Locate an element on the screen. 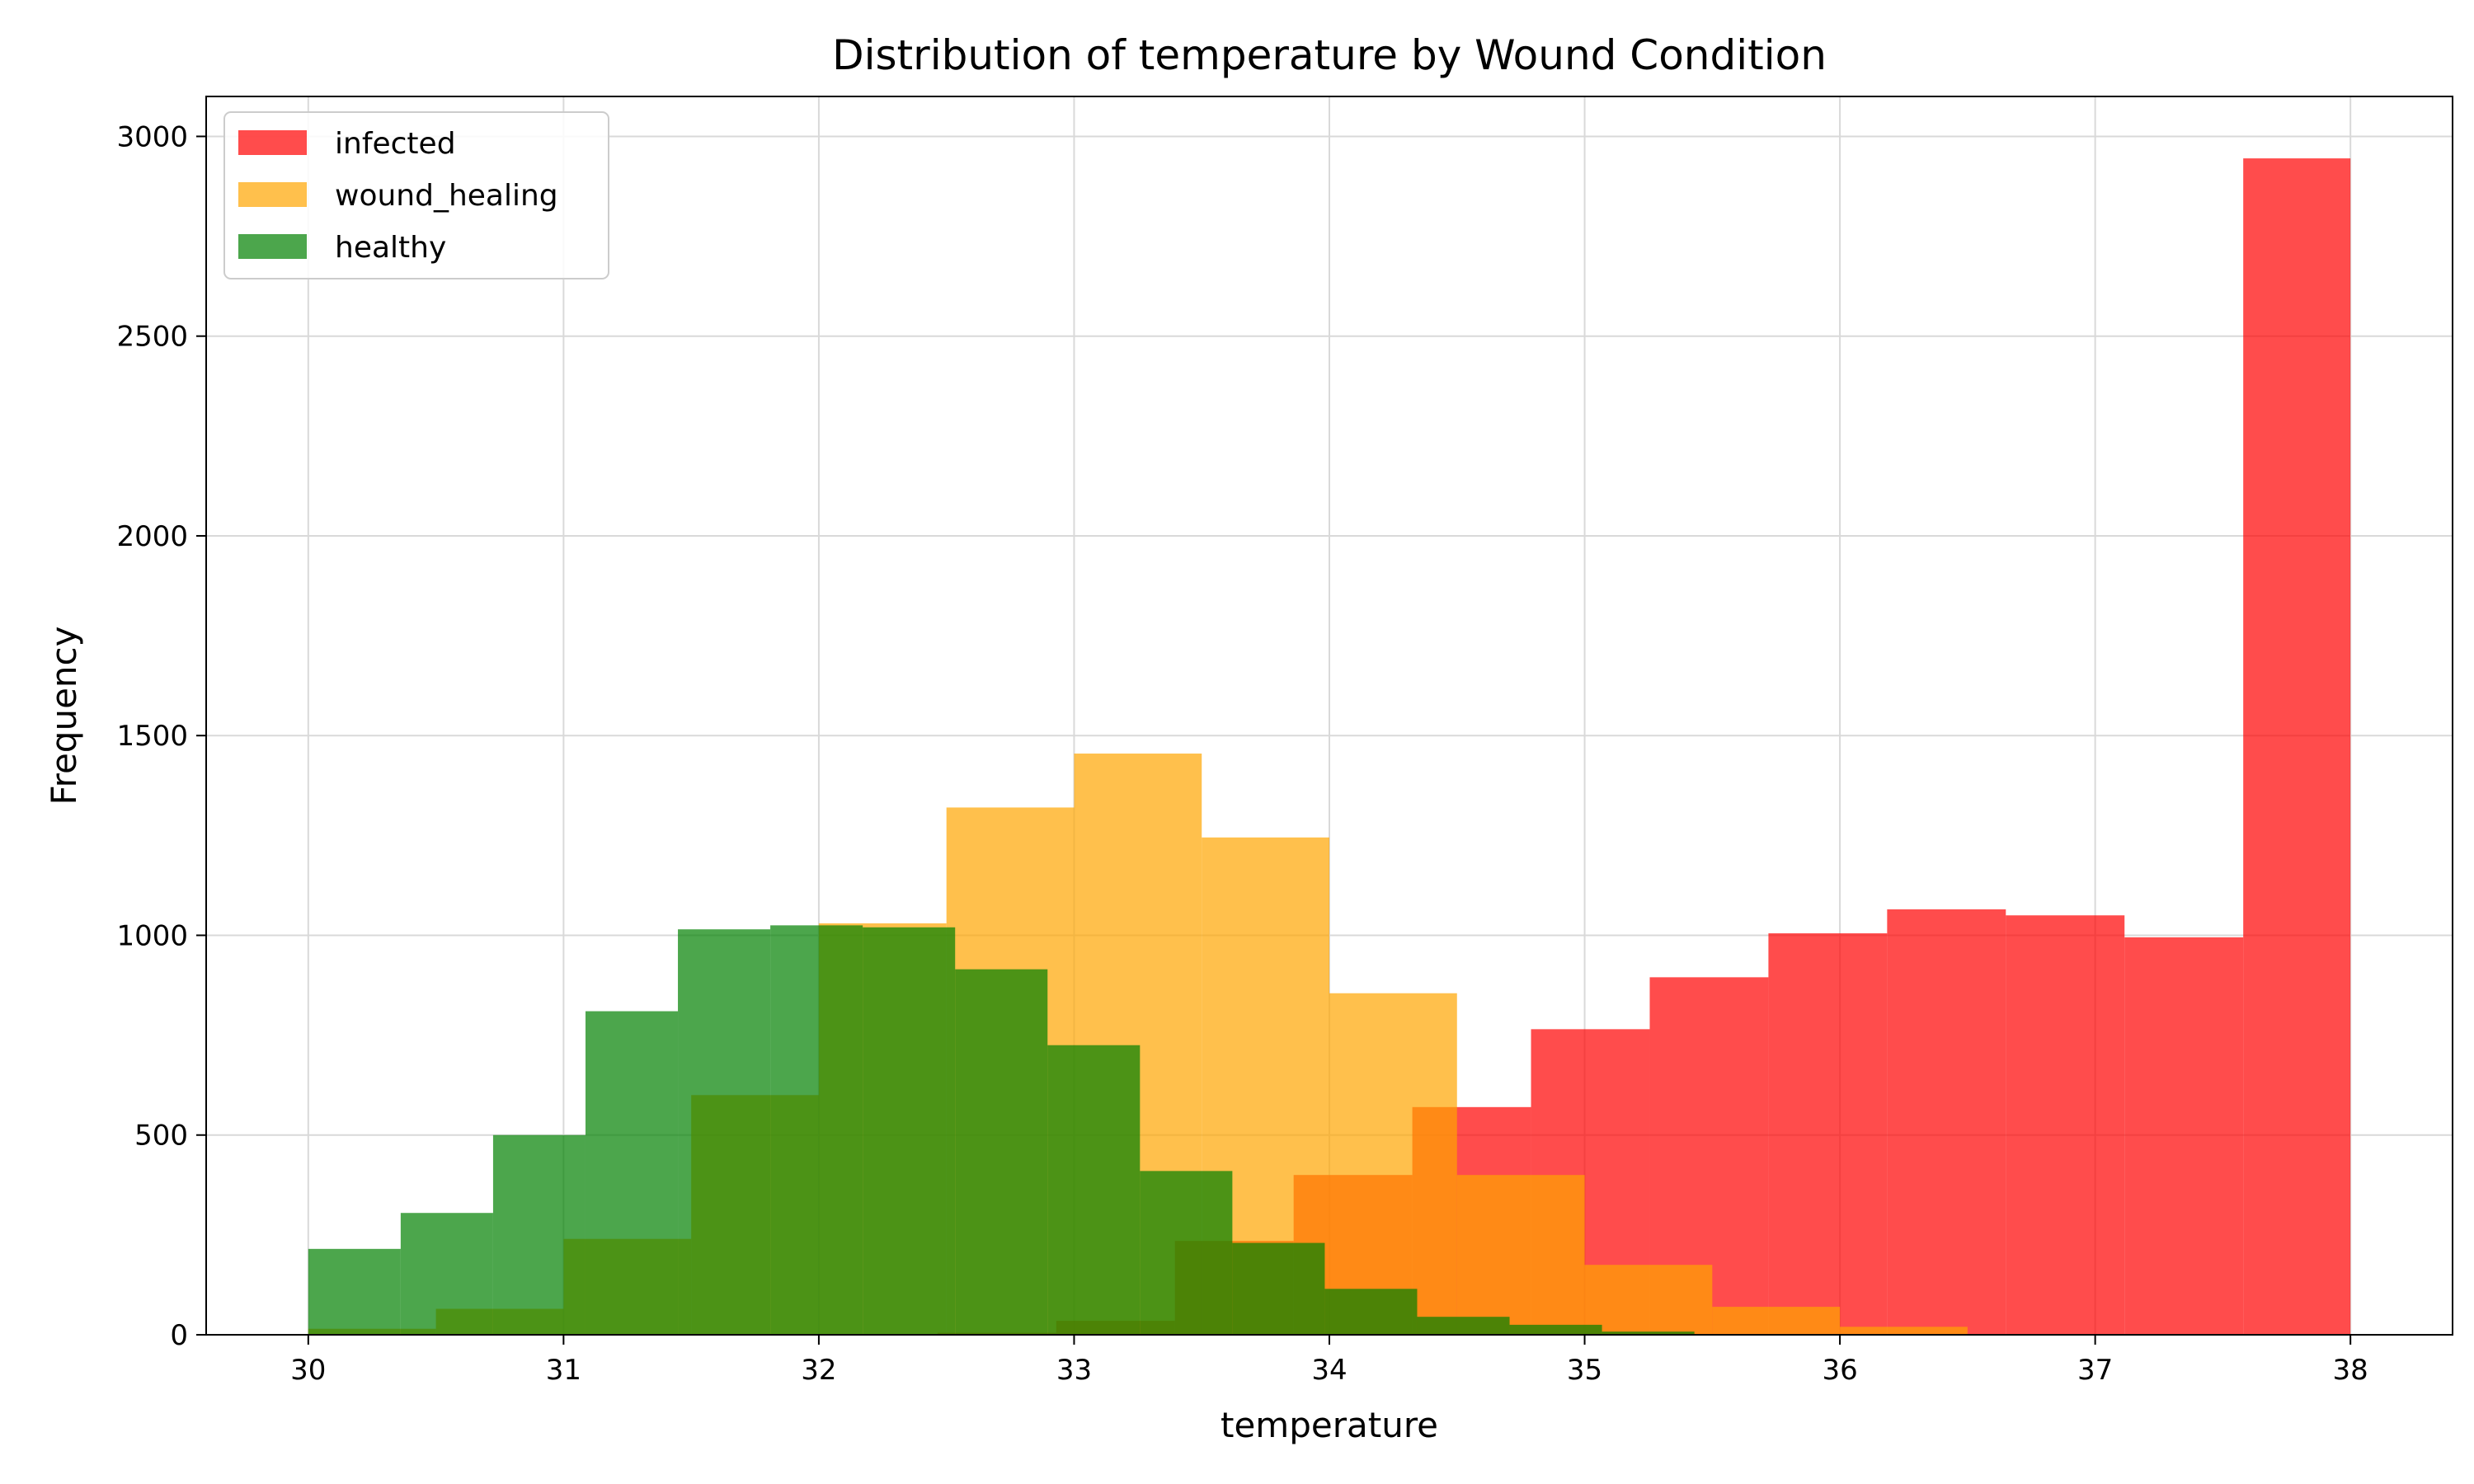 Image resolution: width=2474 pixels, height=1484 pixels. y-tick-label: 3000 is located at coordinates (152, 136).